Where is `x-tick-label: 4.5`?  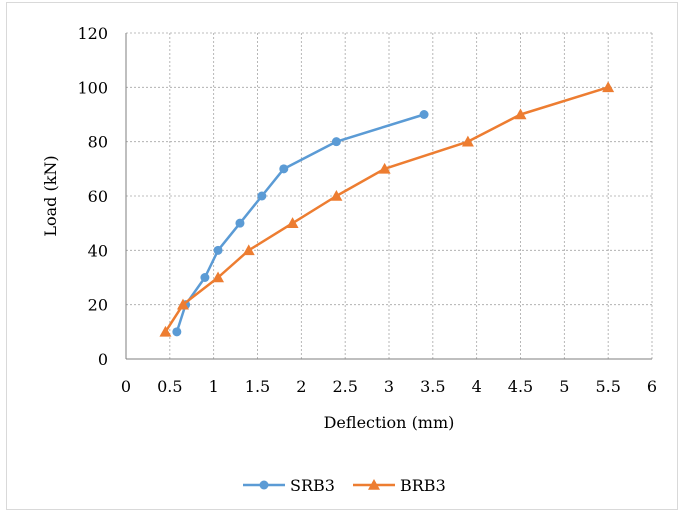 x-tick-label: 4.5 is located at coordinates (520, 386).